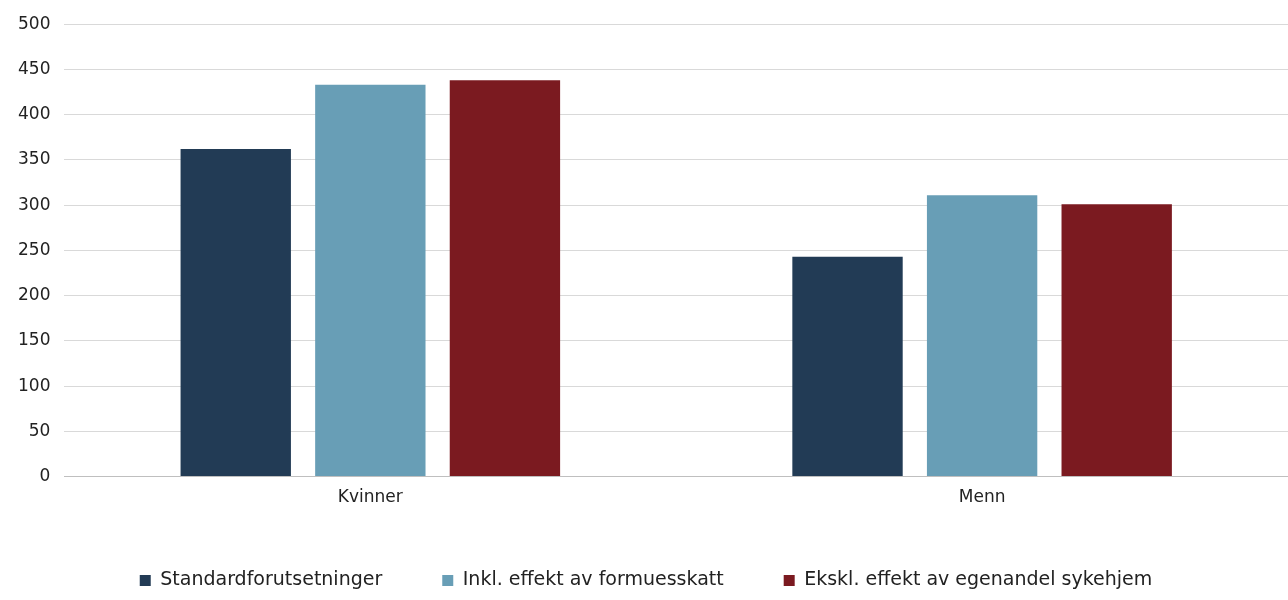  Describe the element at coordinates (39, 429) in the screenshot. I see `y-tick-label: 50` at that location.